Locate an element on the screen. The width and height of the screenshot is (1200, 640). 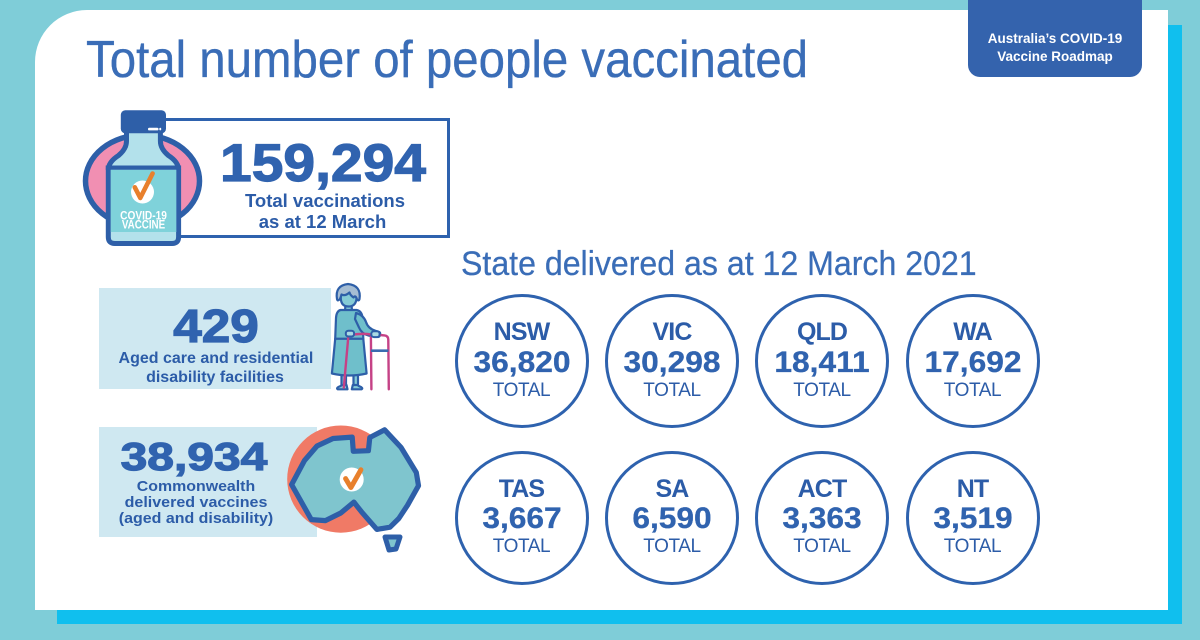
svg-text: COVID-19 is located at coordinates (143, 217).